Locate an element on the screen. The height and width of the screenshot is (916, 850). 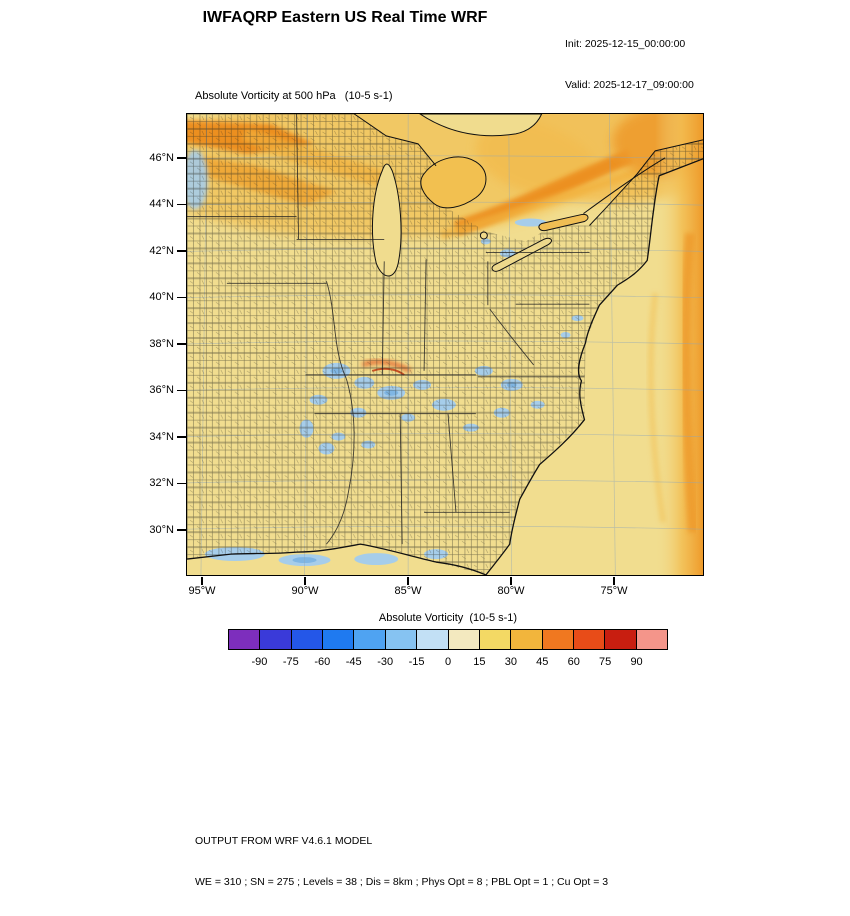
y-tick-label: 44°N is located at coordinates (161, 204).